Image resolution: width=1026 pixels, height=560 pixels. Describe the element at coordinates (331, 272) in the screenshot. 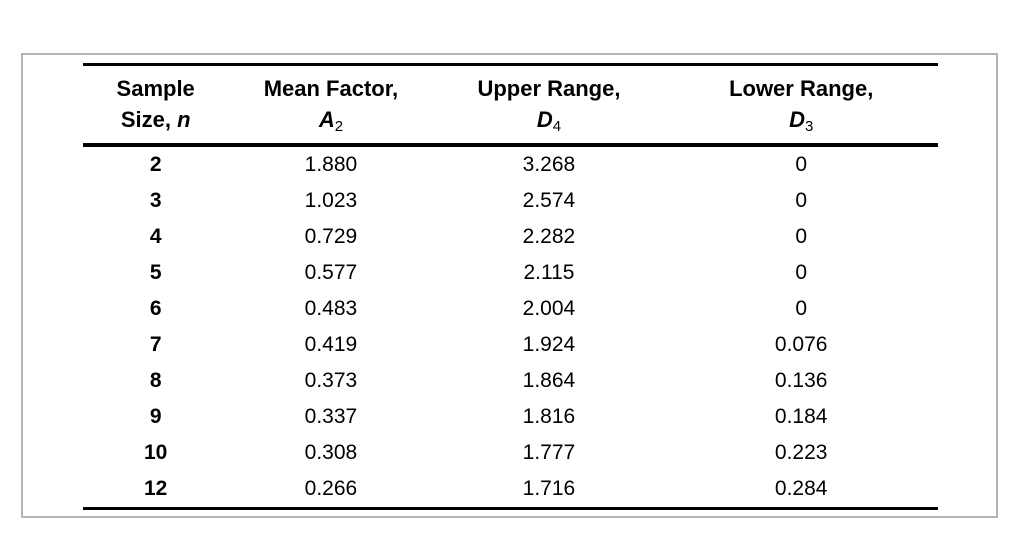

I see `cell-mean-factor: 0.577` at that location.